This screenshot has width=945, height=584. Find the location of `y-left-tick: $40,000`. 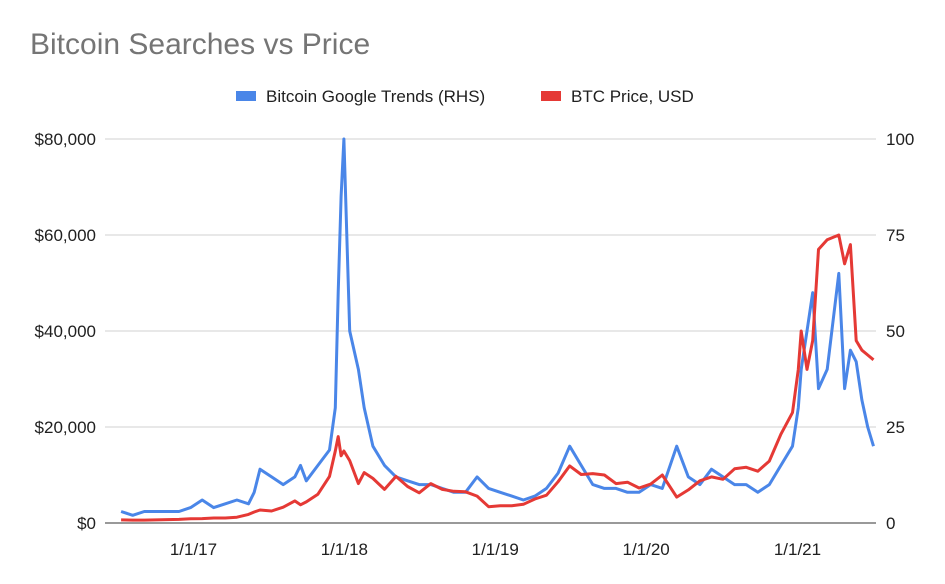

y-left-tick: $40,000 is located at coordinates (65, 331).